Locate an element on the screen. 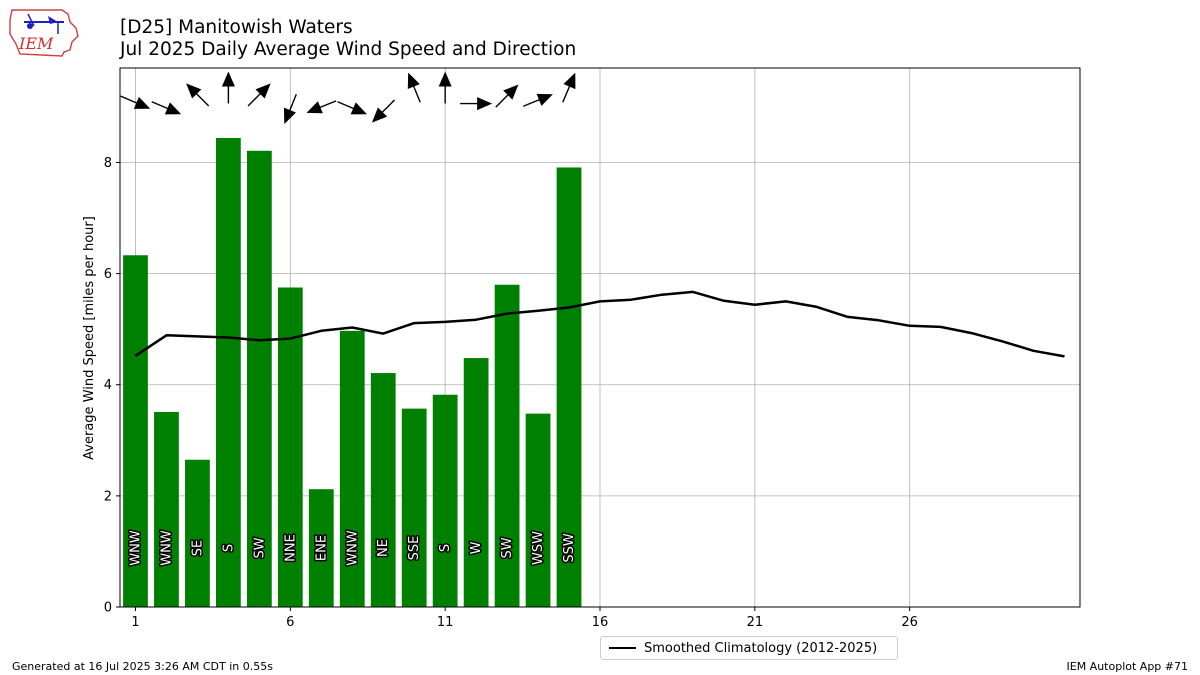  climatology-layer is located at coordinates (599, 324).